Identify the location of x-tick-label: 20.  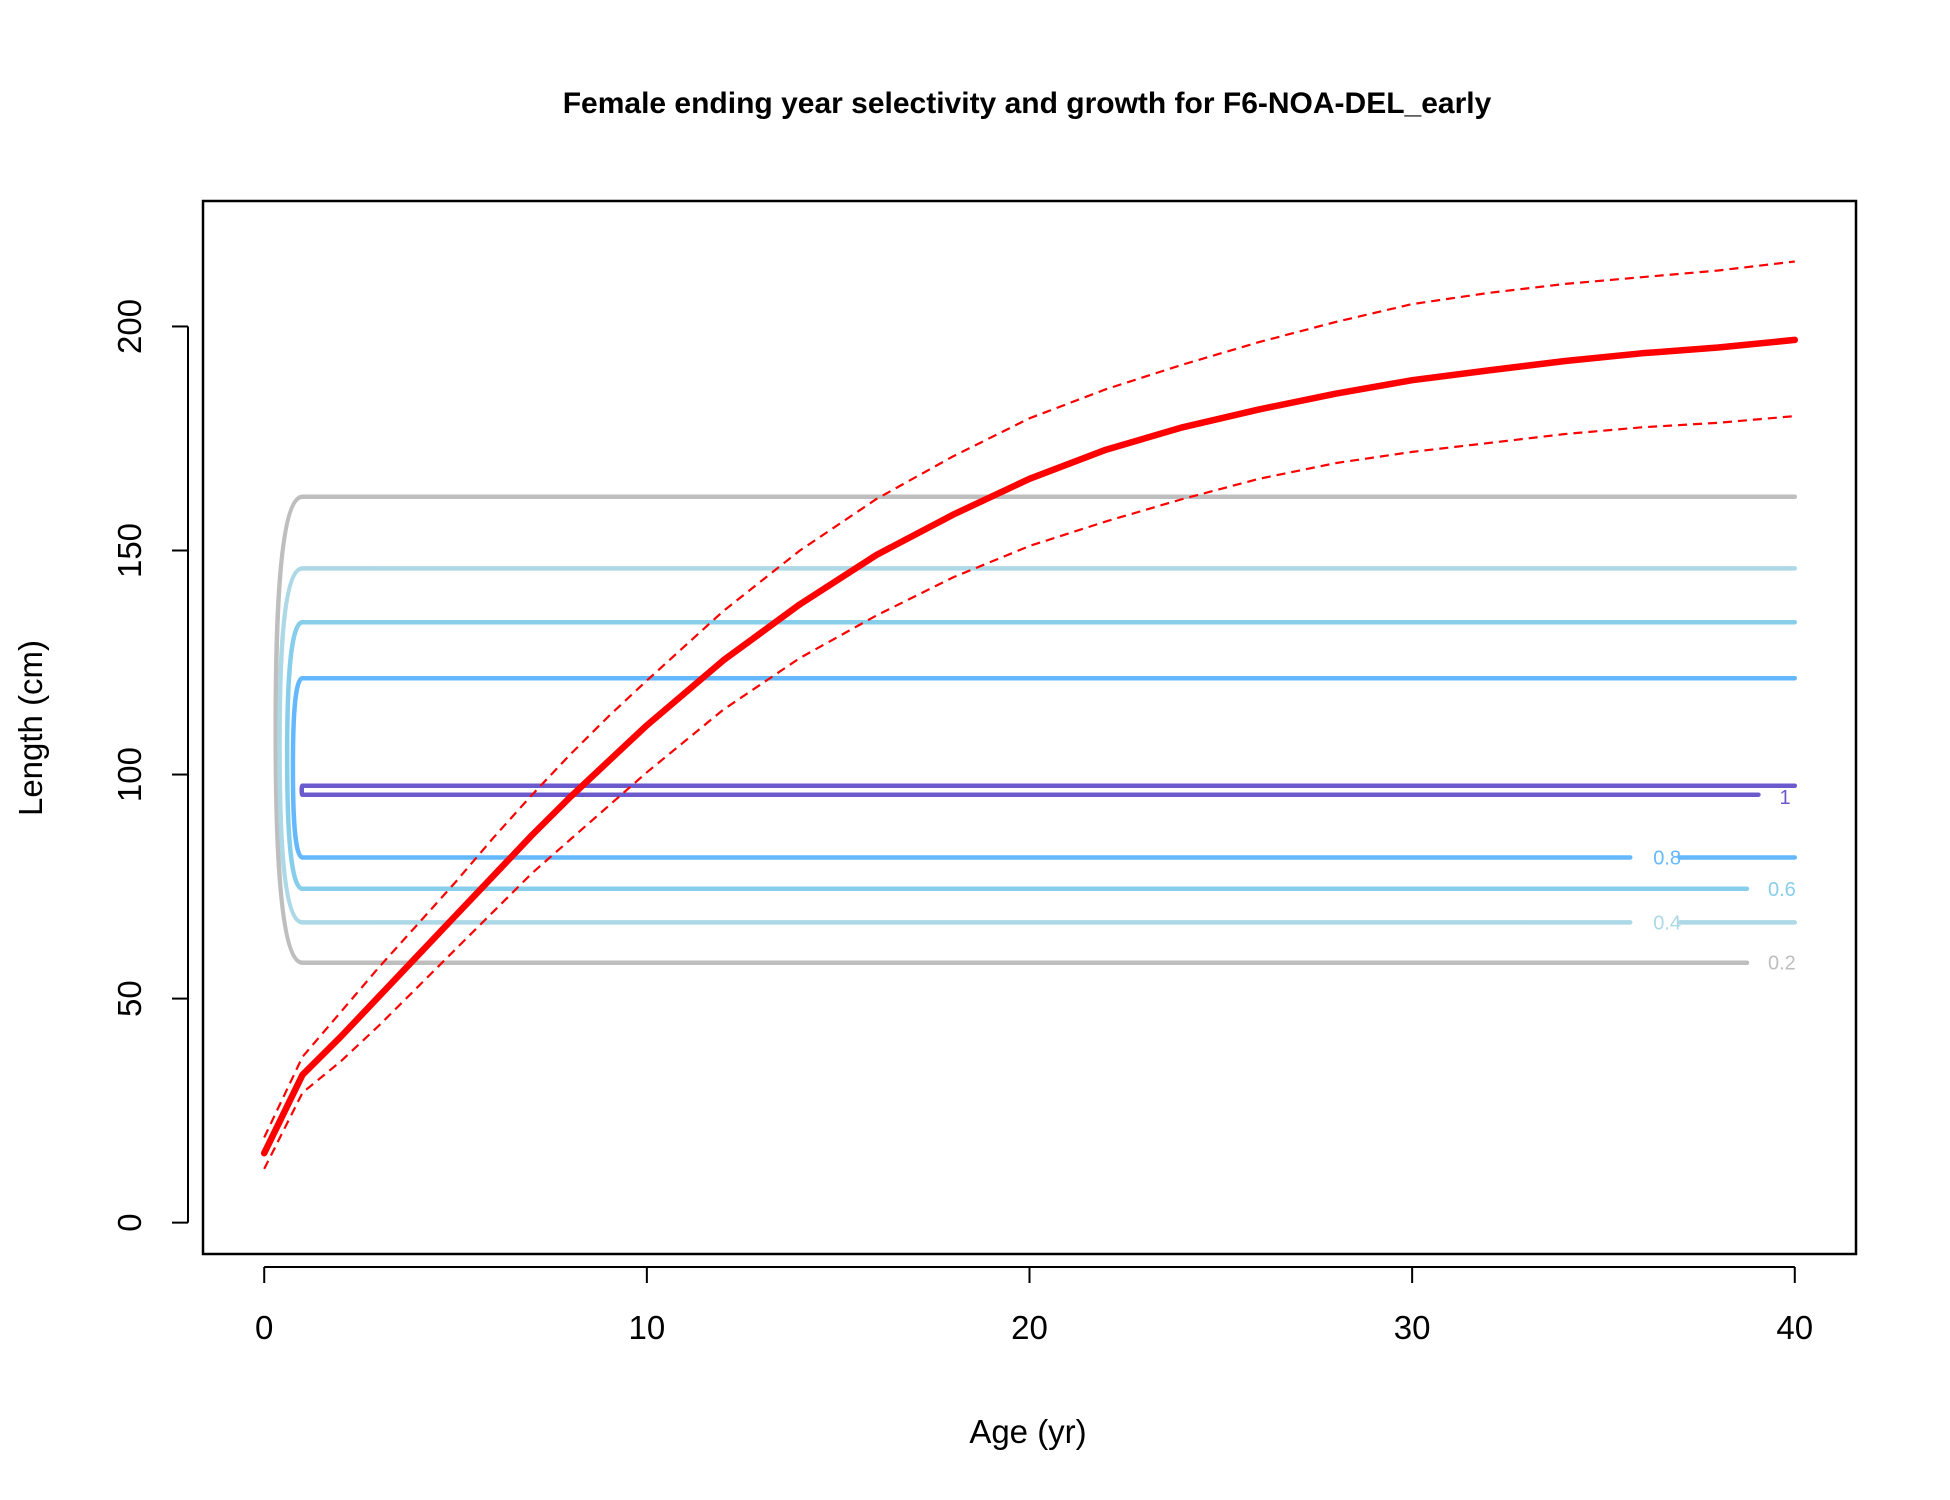
(1029, 1327).